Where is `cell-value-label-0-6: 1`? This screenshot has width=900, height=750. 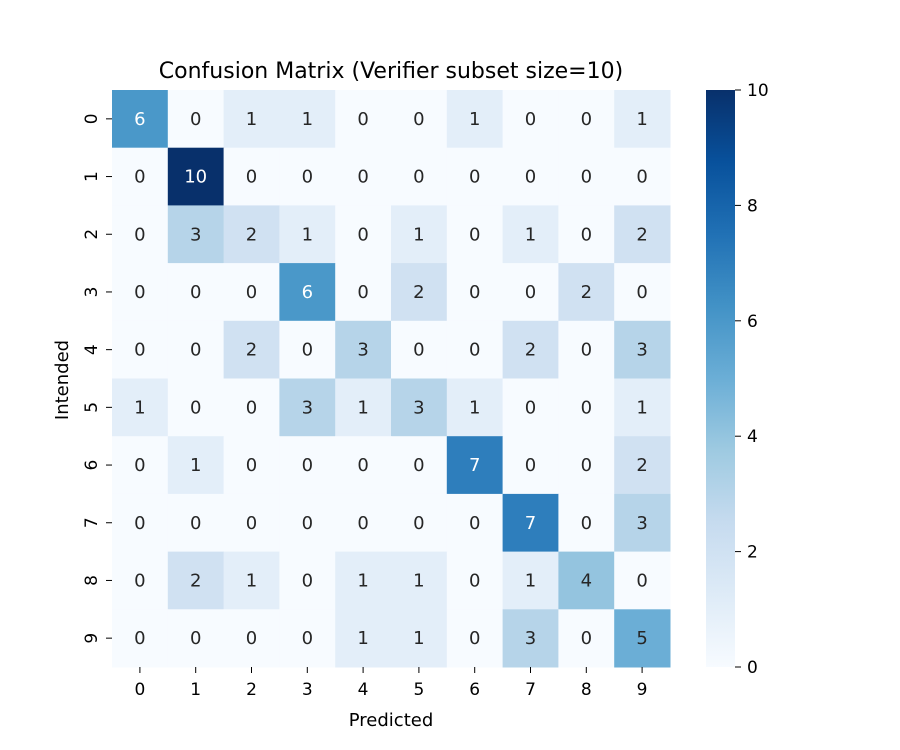 cell-value-label-0-6: 1 is located at coordinates (474, 119).